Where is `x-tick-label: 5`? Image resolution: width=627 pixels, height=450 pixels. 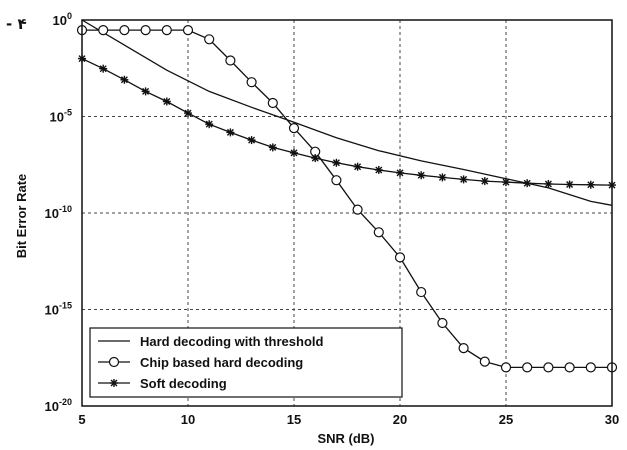
x-tick-label: 5 is located at coordinates (81, 419).